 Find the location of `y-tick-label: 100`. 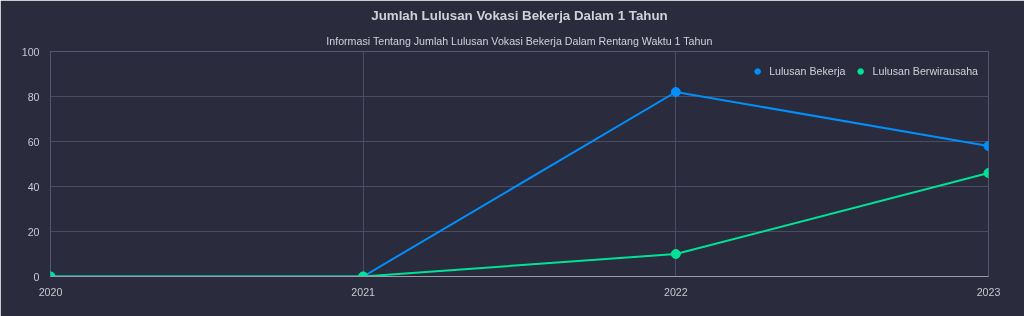

y-tick-label: 100 is located at coordinates (30, 51).